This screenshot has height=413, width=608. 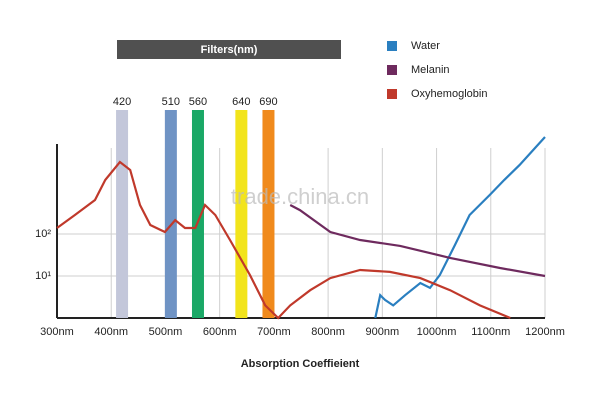 I want to click on legend-label: Oxyhemoglobin, so click(x=449, y=94).